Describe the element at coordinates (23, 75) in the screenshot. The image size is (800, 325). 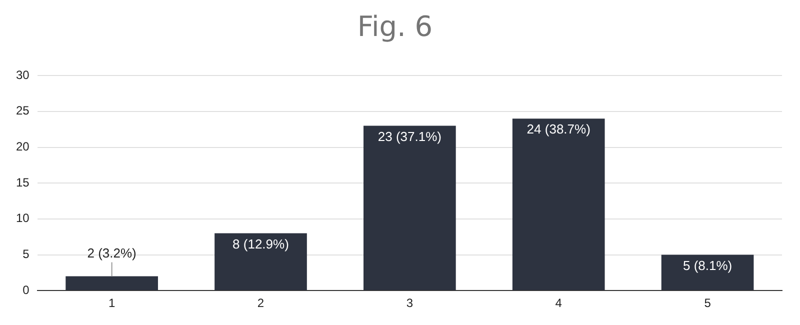
I see `y-tick-label: 30` at that location.